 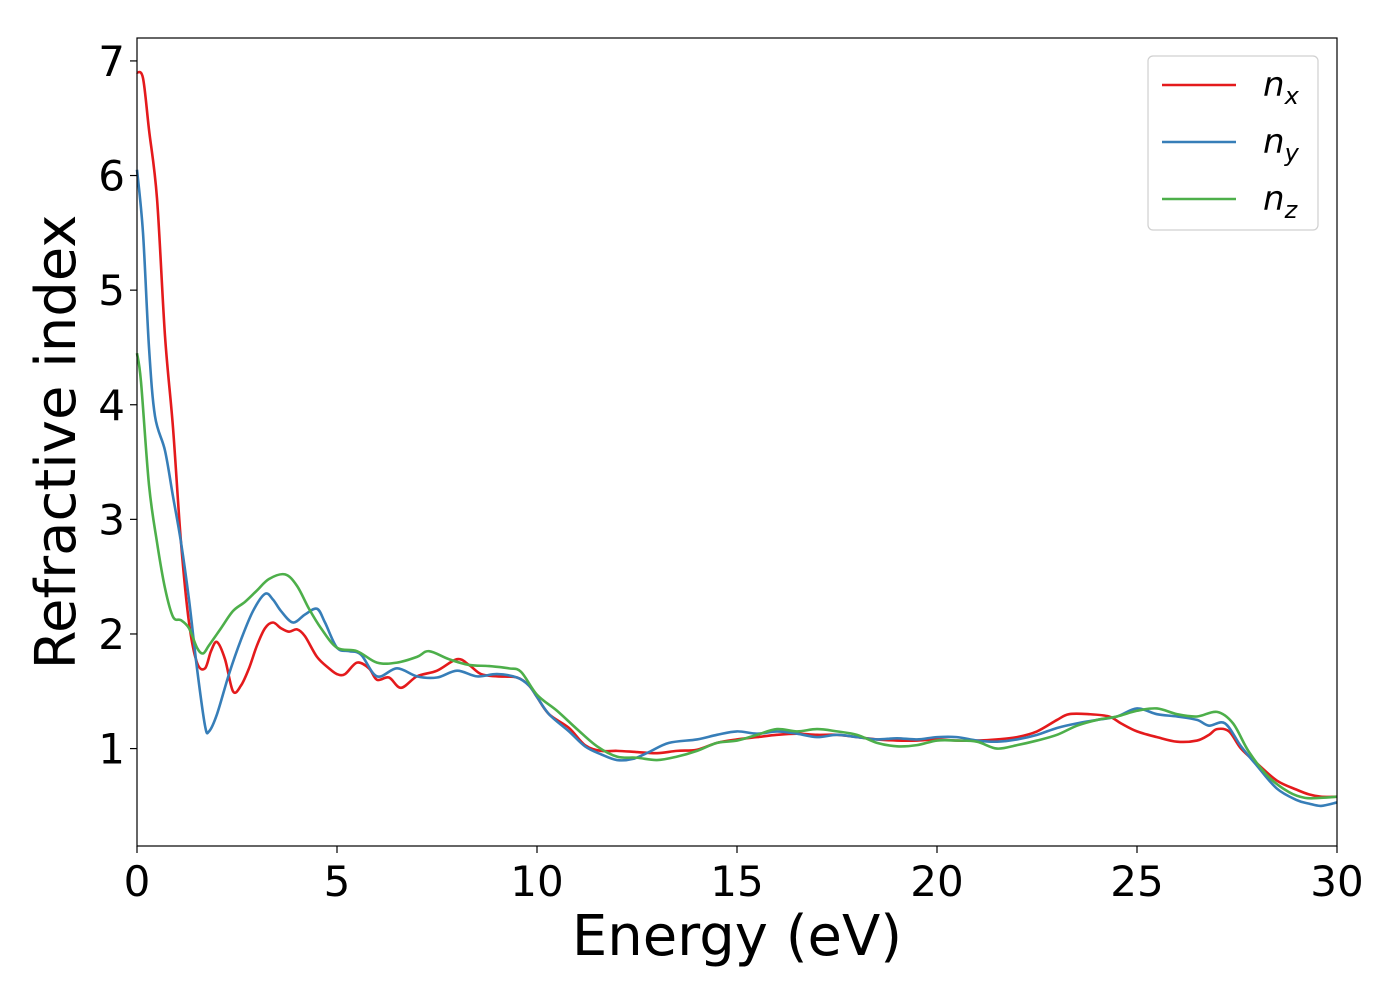 I want to click on y-tick-label: 2, so click(x=111, y=634).